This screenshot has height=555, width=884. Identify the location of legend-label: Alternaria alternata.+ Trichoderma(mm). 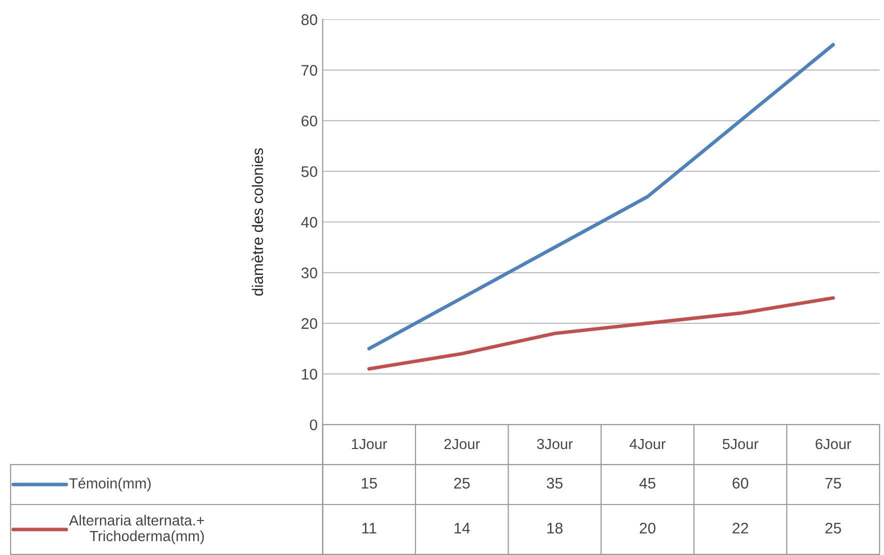
(136, 529).